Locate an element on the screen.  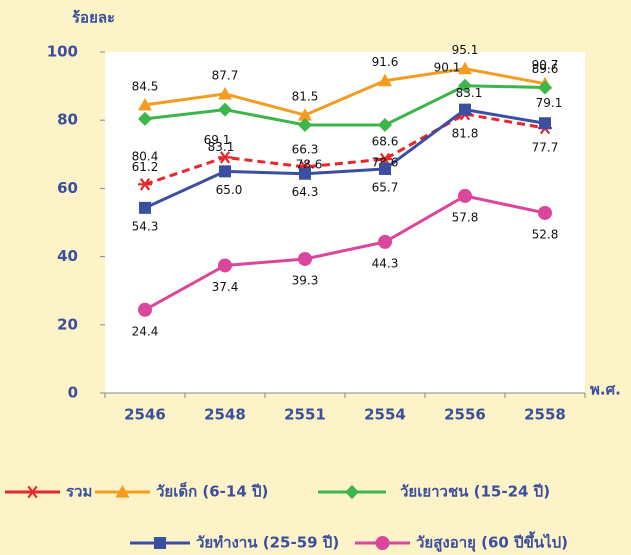
x-axis-title: พ.ศ. is located at coordinates (605, 390).